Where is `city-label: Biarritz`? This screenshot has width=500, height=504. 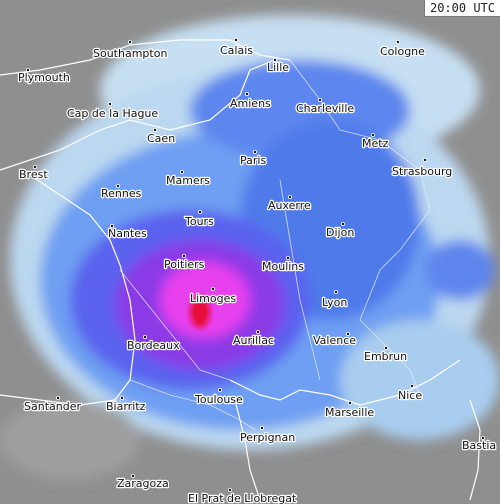 city-label: Biarritz is located at coordinates (126, 406).